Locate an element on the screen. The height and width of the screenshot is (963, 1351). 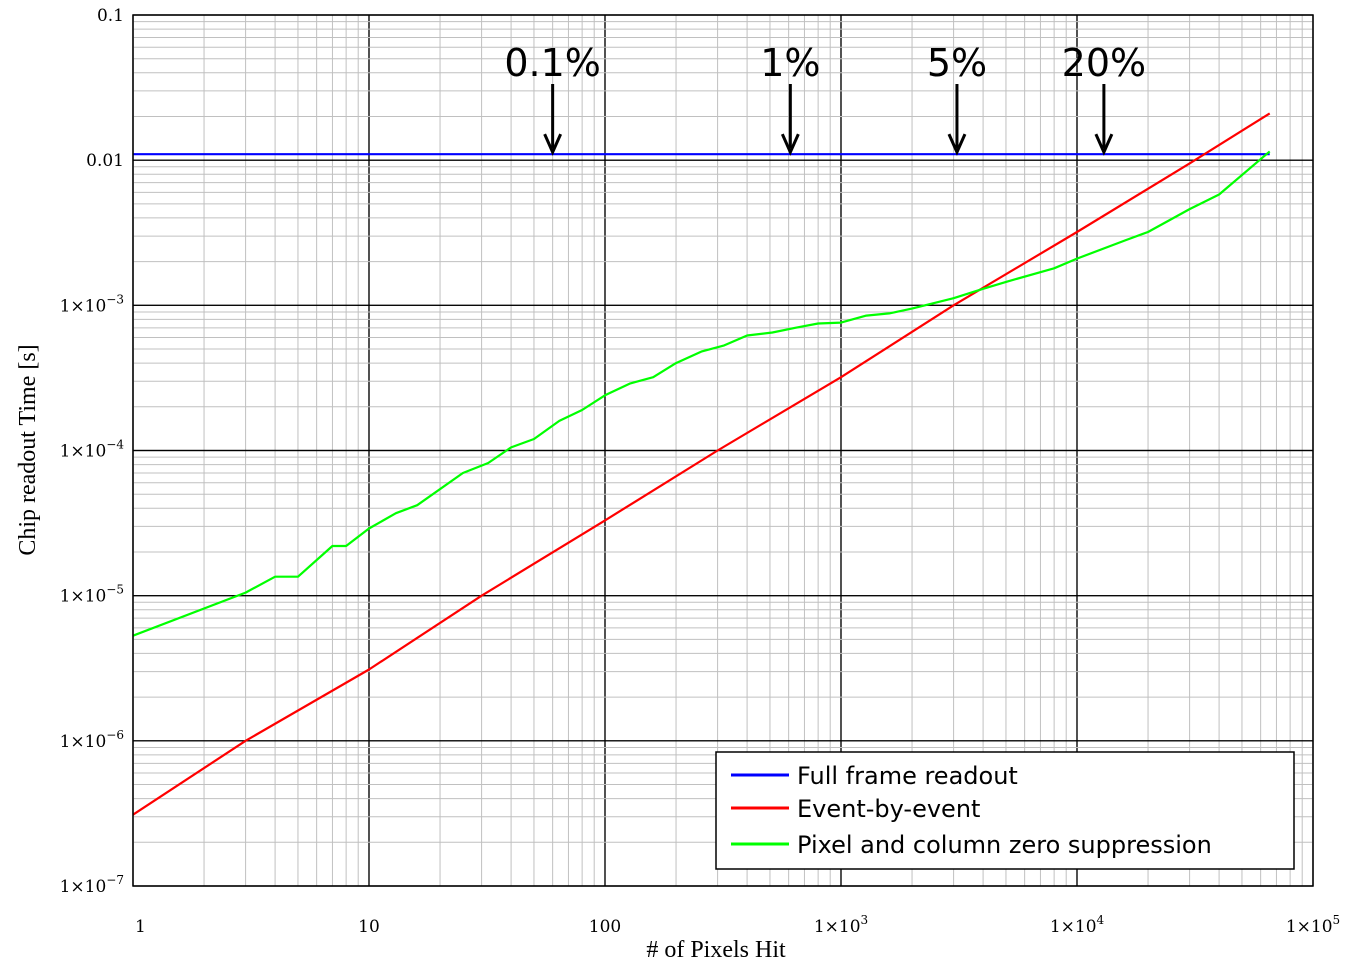
y-tick-label: 0.01 is located at coordinates (105, 161).